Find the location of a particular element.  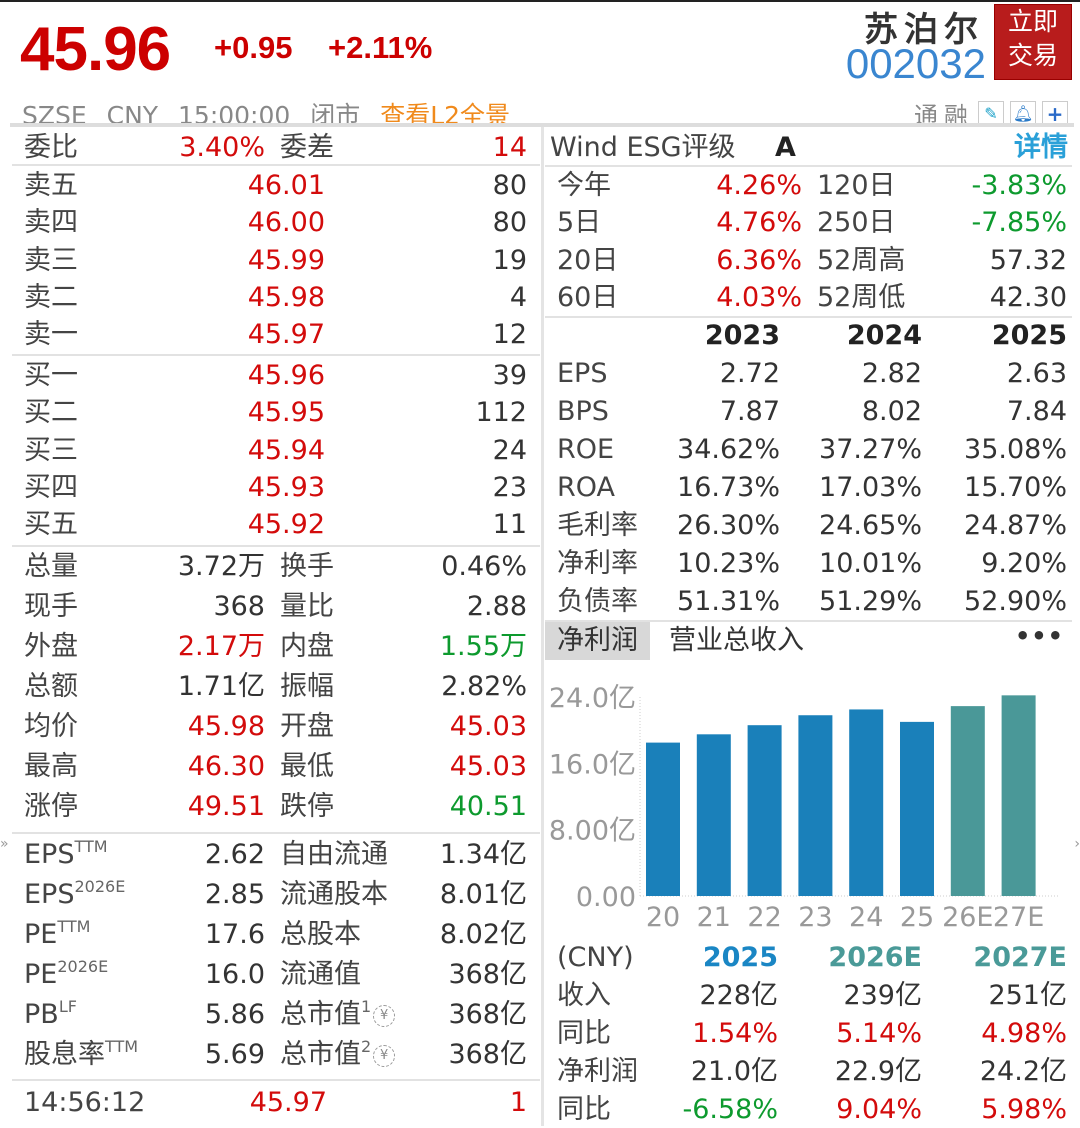

valuation-label: 总股本 is located at coordinates (320, 935).